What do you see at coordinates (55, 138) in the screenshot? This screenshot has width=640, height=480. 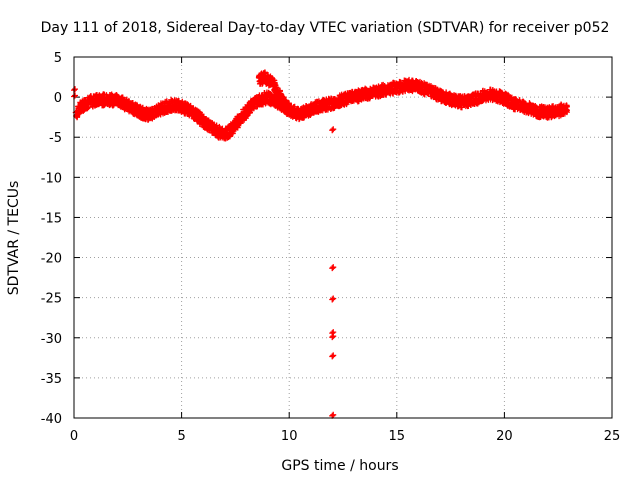 I see `y-tick-label: -5` at bounding box center [55, 138].